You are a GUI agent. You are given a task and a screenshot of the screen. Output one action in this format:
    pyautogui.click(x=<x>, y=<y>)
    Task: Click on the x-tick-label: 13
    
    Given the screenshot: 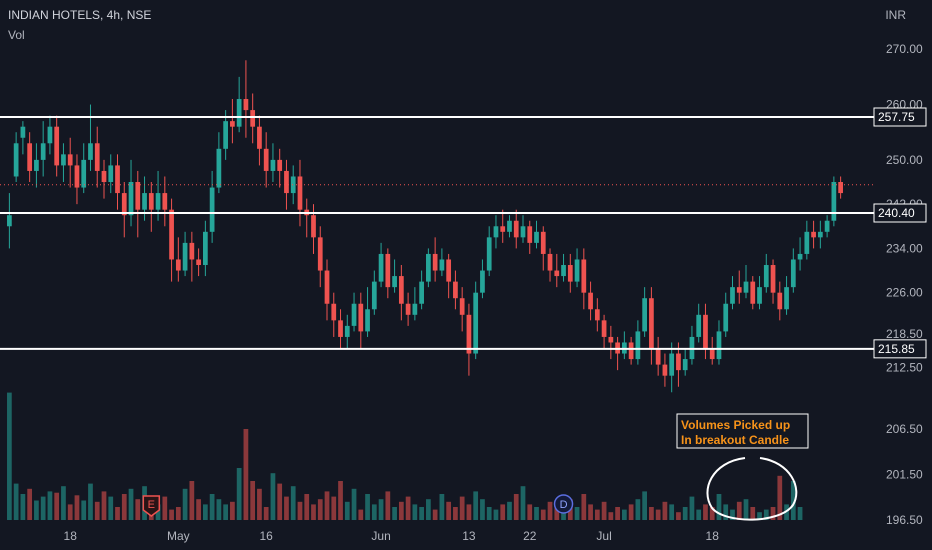 What is the action you would take?
    pyautogui.click(x=469, y=536)
    